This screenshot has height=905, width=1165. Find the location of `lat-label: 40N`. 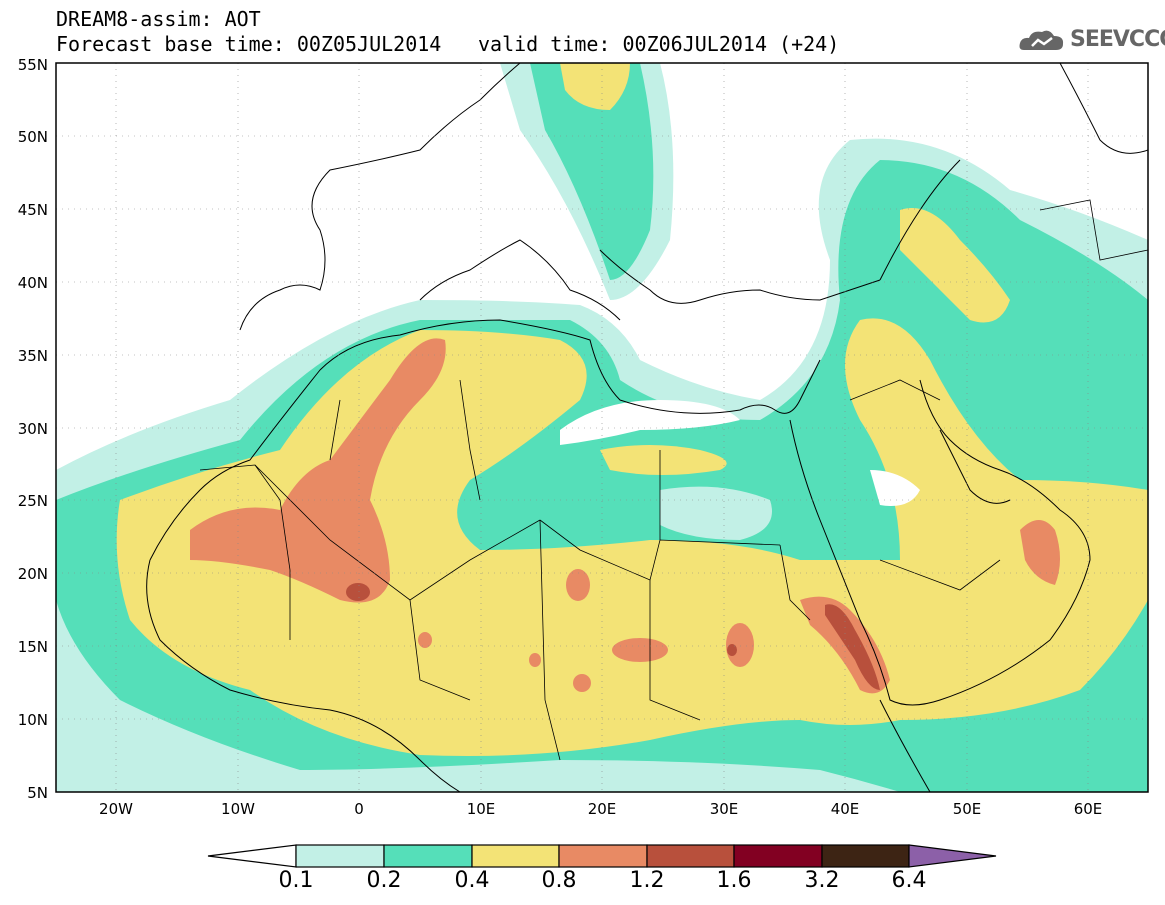

lat-label: 40N is located at coordinates (32, 283).